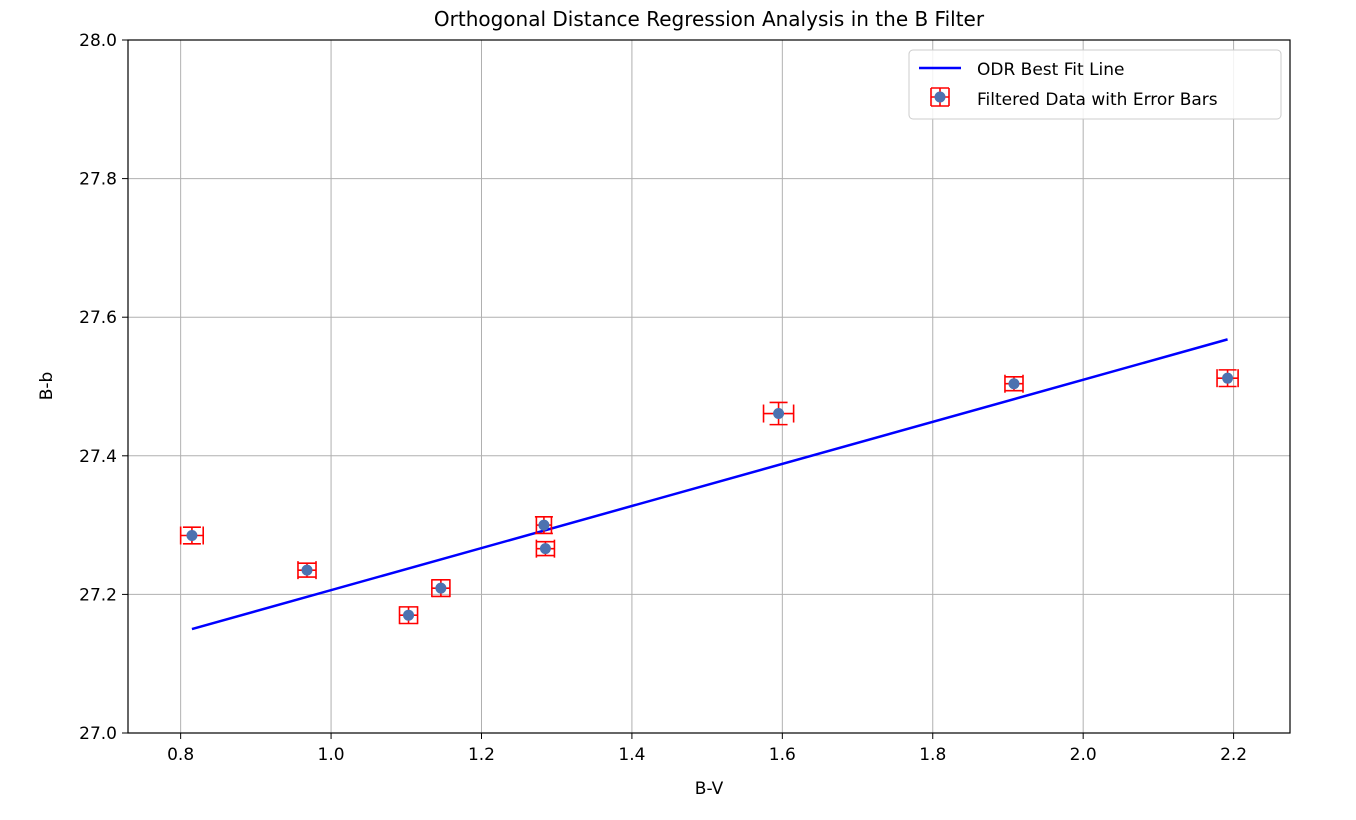  I want to click on y-tick-label: 27.6, so click(98, 318).